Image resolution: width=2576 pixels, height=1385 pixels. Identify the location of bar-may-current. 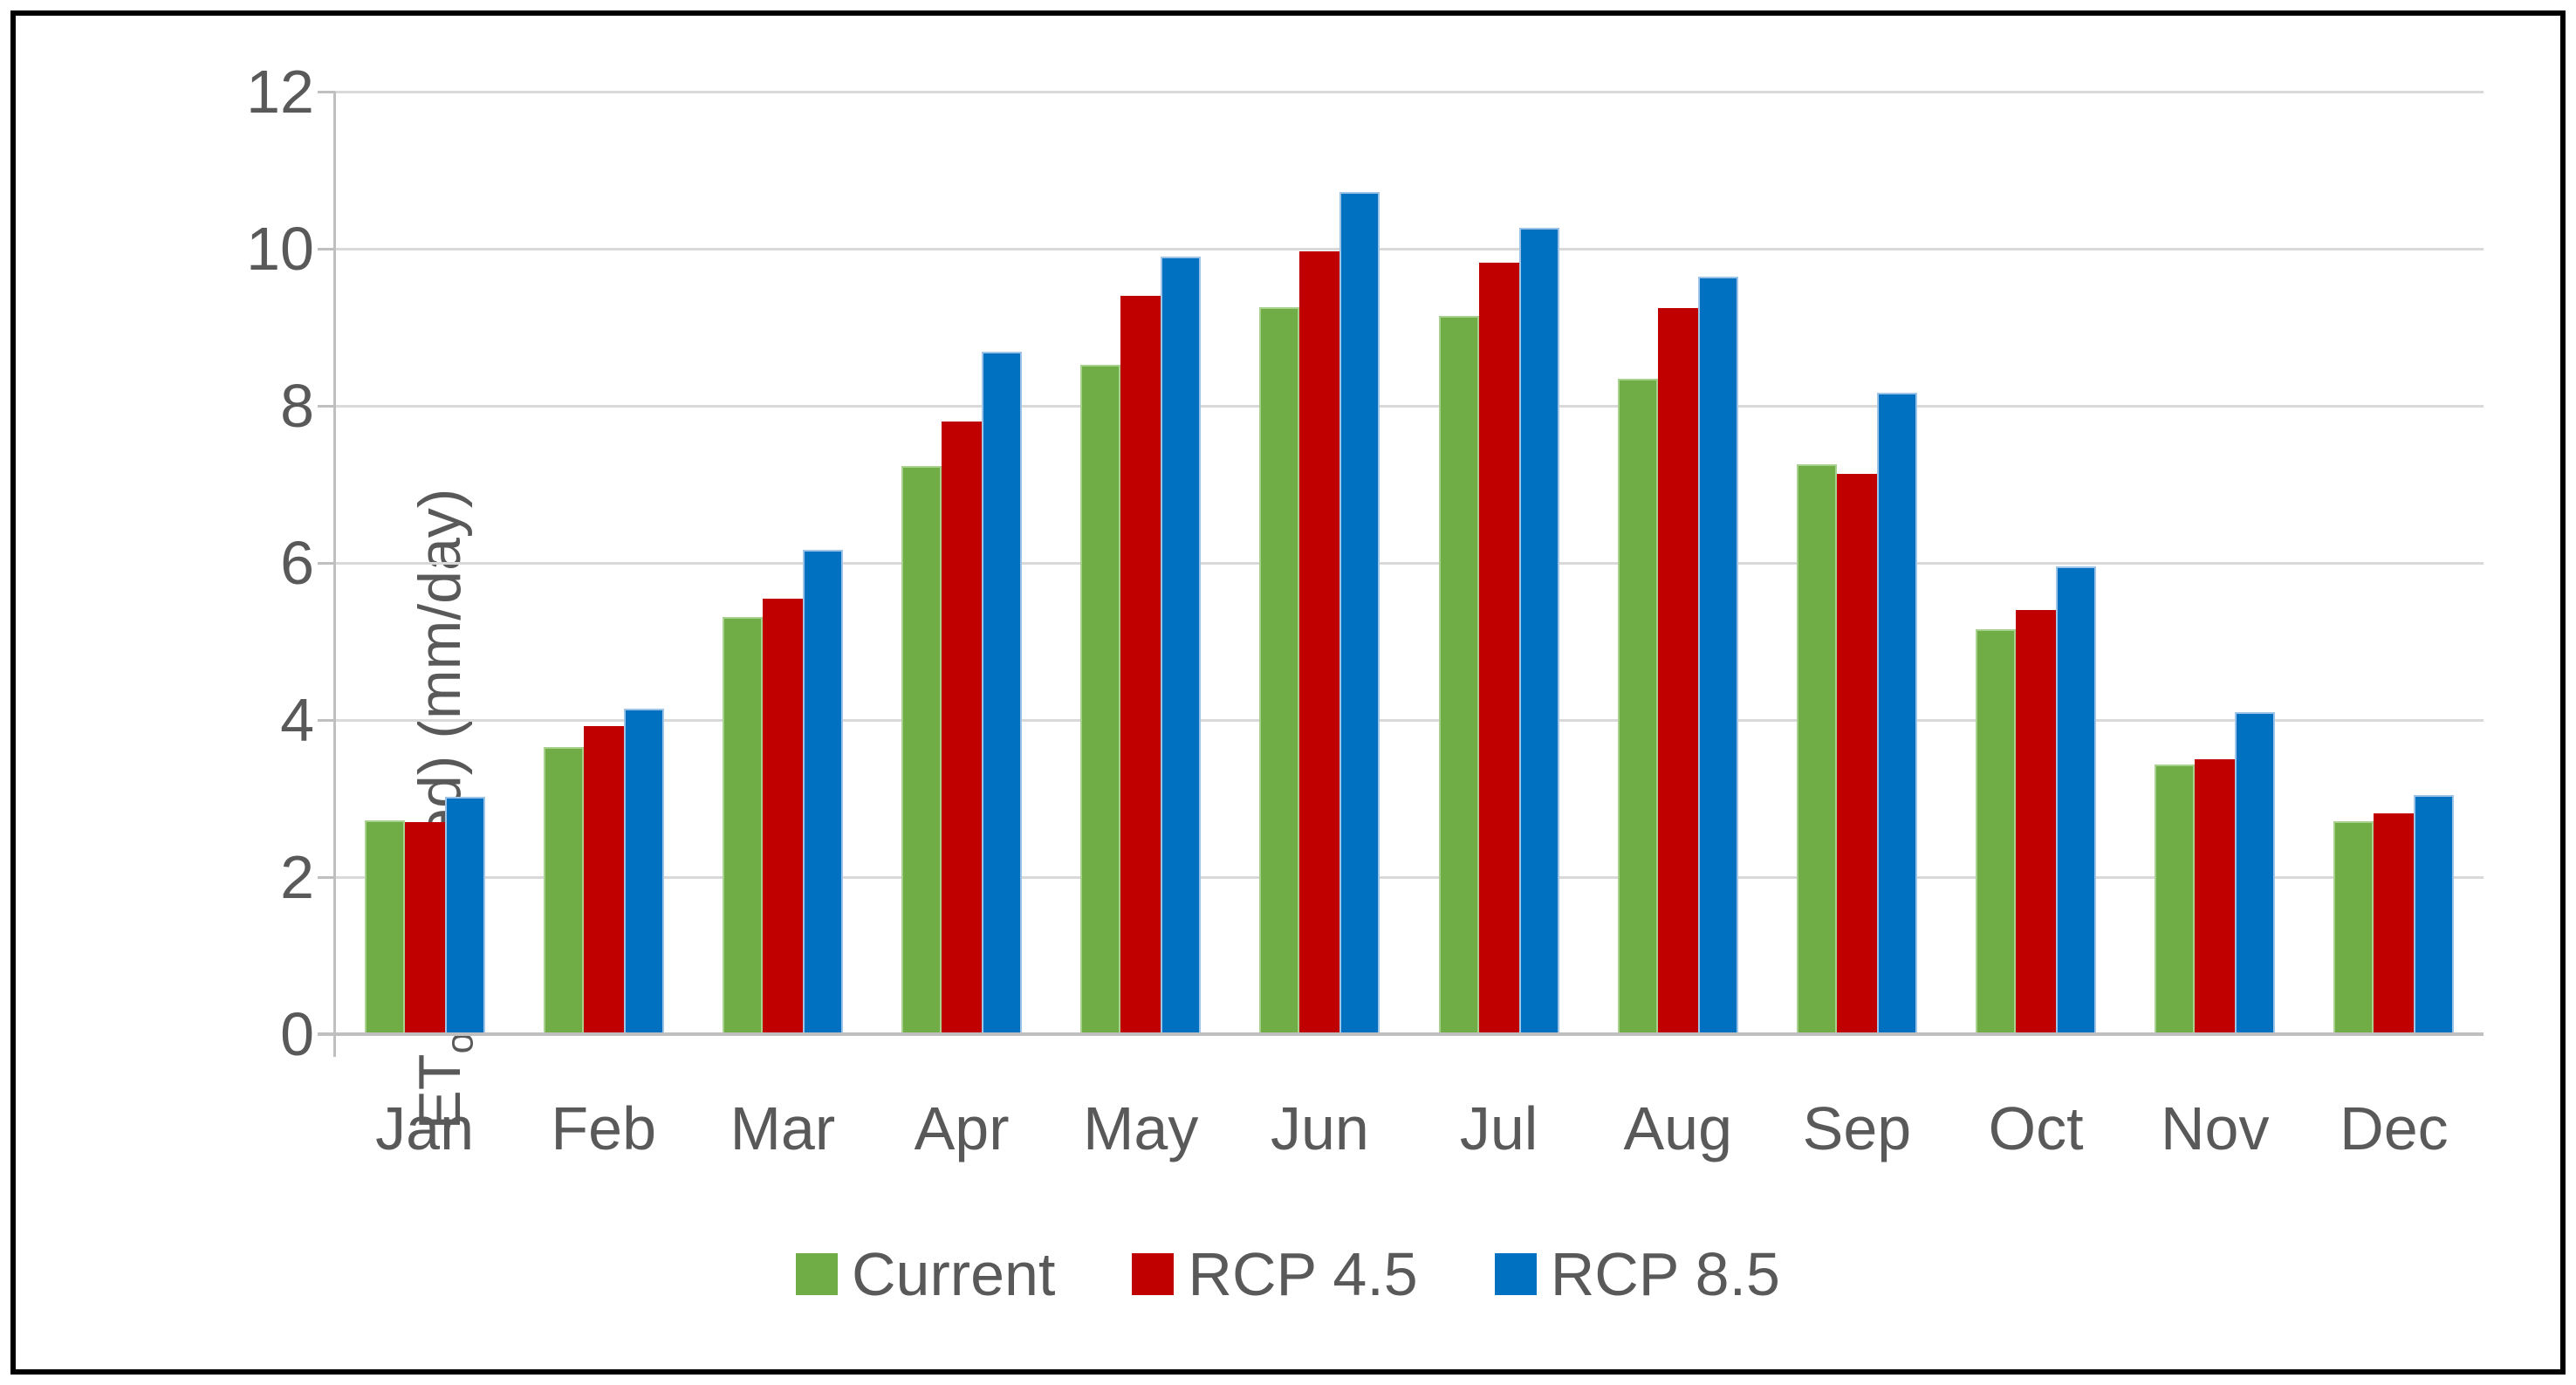
(1100, 700).